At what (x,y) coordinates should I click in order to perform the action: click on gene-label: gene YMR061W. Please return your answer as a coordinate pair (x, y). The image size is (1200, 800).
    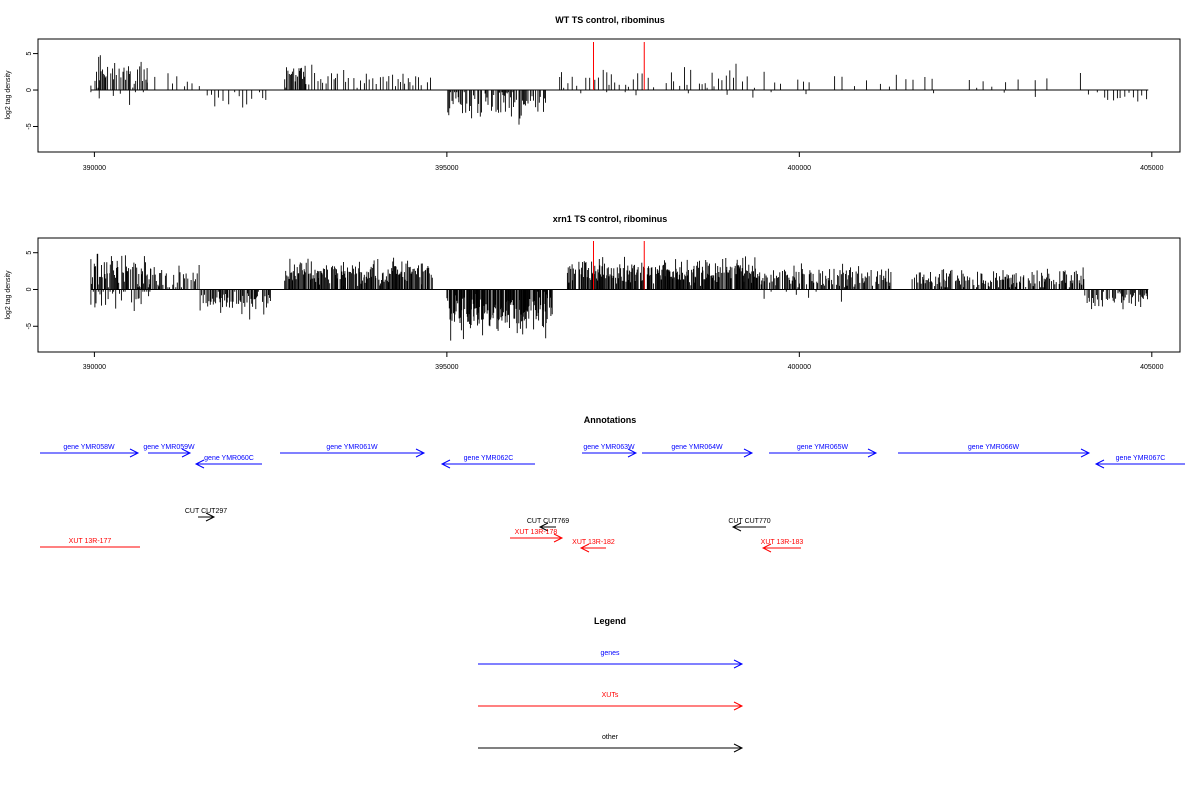
    Looking at the image, I should click on (352, 447).